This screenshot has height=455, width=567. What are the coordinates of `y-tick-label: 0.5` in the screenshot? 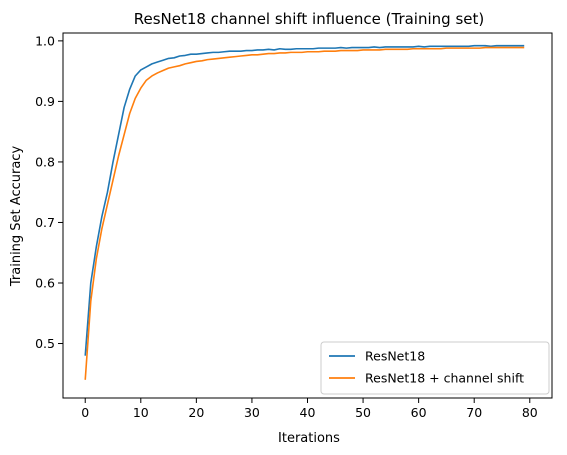 It's located at (45, 343).